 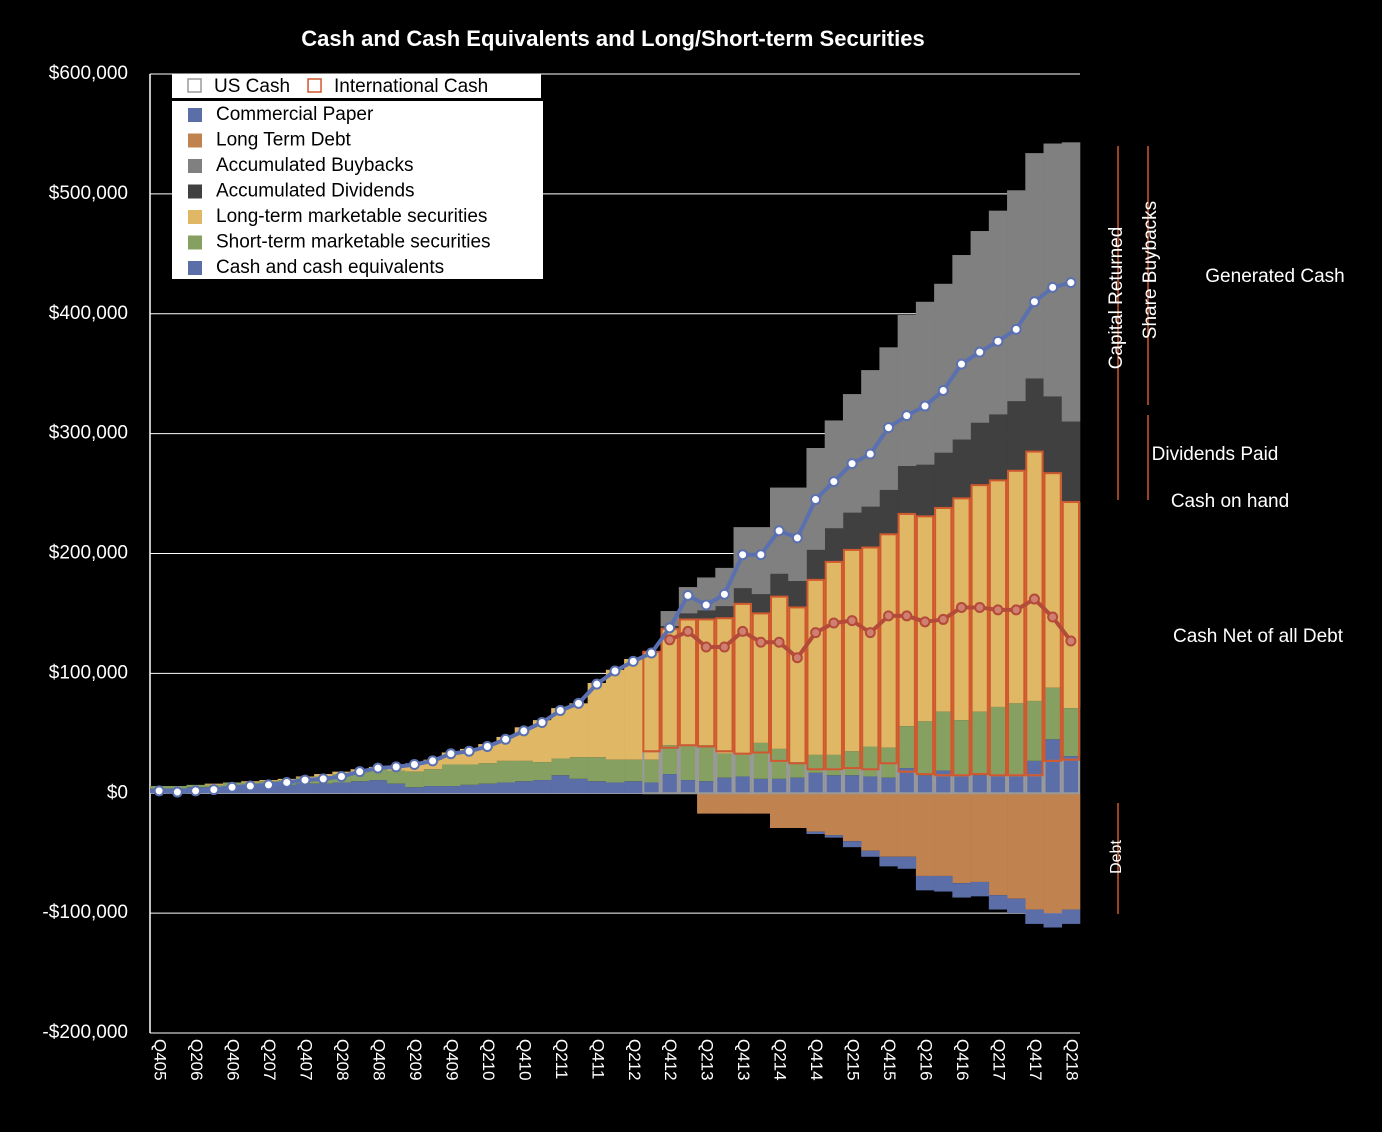 I want to click on annotation-arrows, so click(x=1133, y=530).